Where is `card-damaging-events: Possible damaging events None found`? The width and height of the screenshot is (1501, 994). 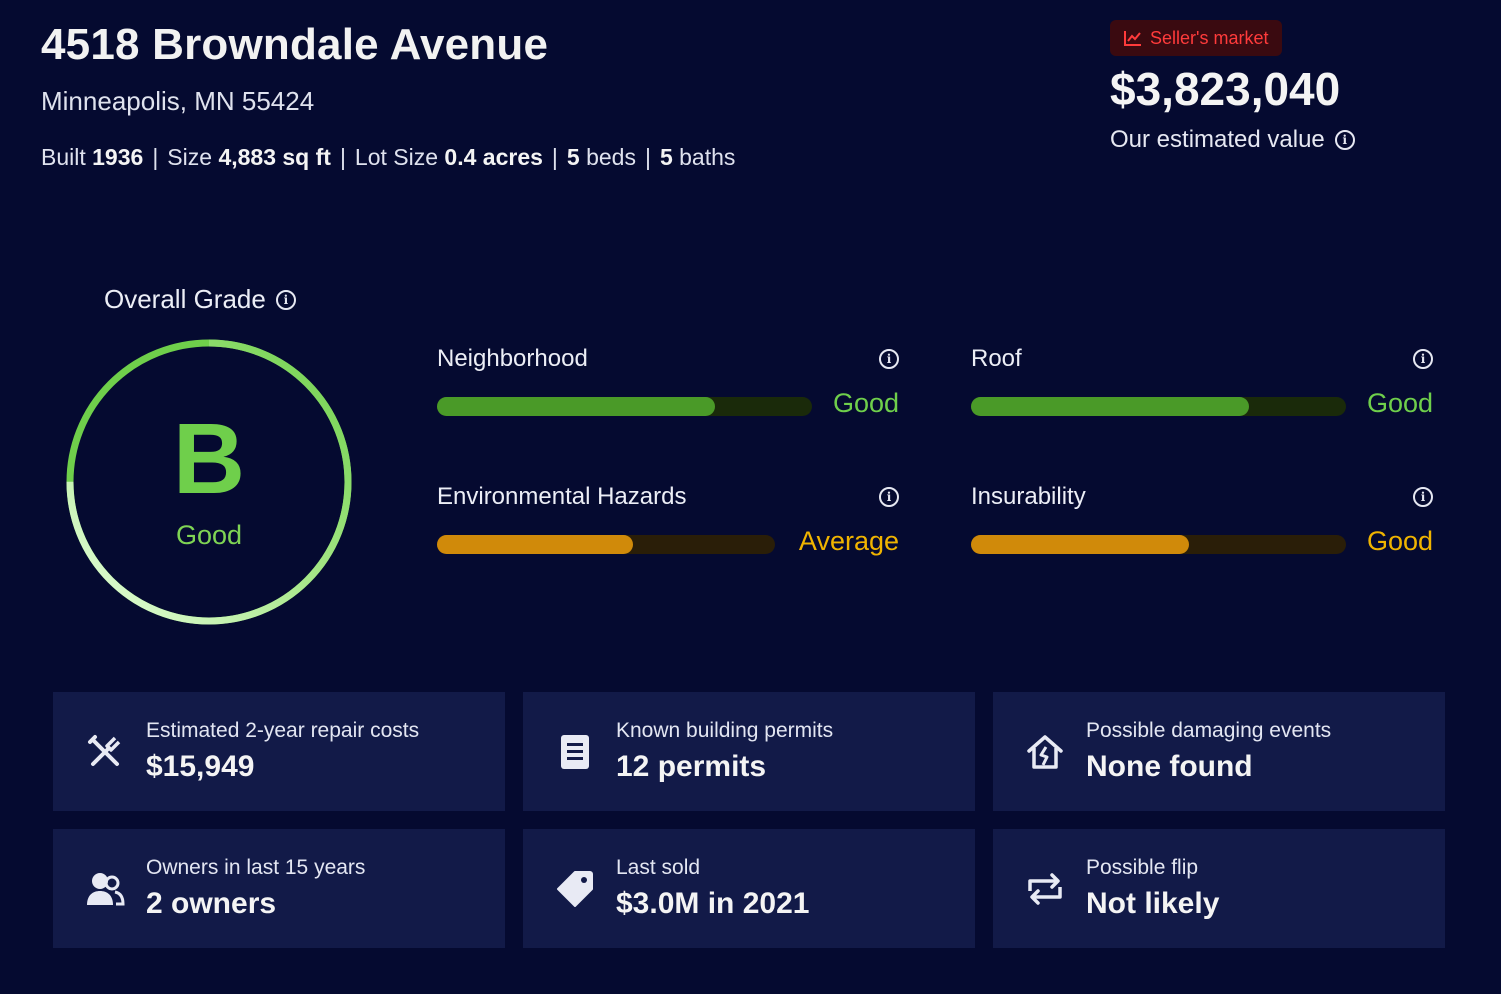 card-damaging-events: Possible damaging events None found is located at coordinates (1219, 751).